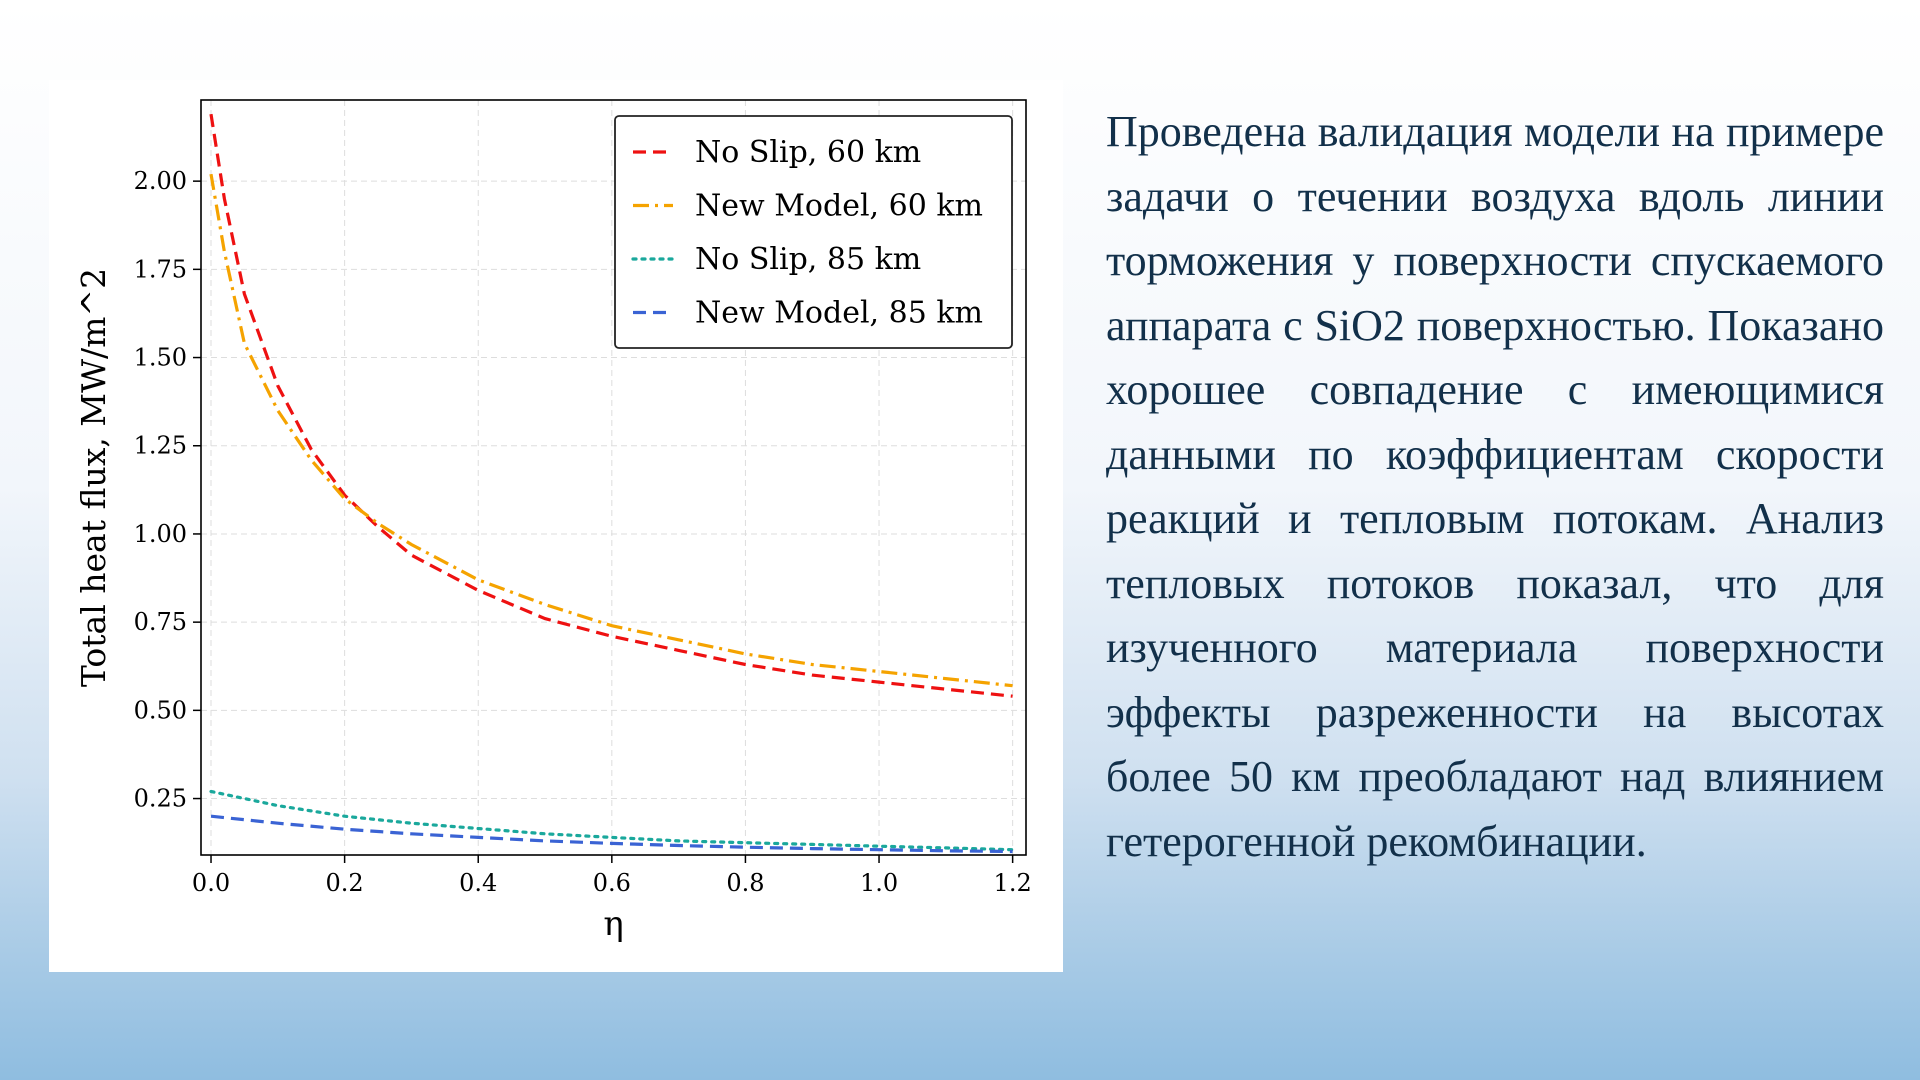 The image size is (1920, 1080). What do you see at coordinates (478, 883) in the screenshot?
I see `x-tick-label: 0.4` at bounding box center [478, 883].